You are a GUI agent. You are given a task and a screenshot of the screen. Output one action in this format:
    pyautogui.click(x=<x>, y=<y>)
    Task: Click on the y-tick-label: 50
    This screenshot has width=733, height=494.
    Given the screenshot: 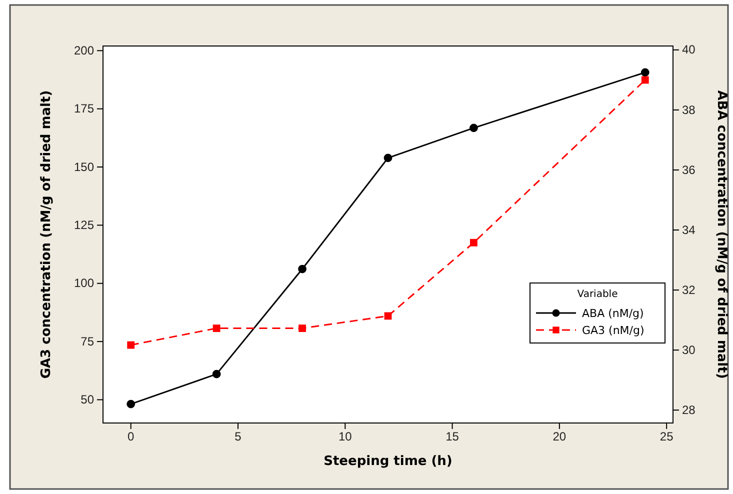 What is the action you would take?
    pyautogui.click(x=87, y=399)
    